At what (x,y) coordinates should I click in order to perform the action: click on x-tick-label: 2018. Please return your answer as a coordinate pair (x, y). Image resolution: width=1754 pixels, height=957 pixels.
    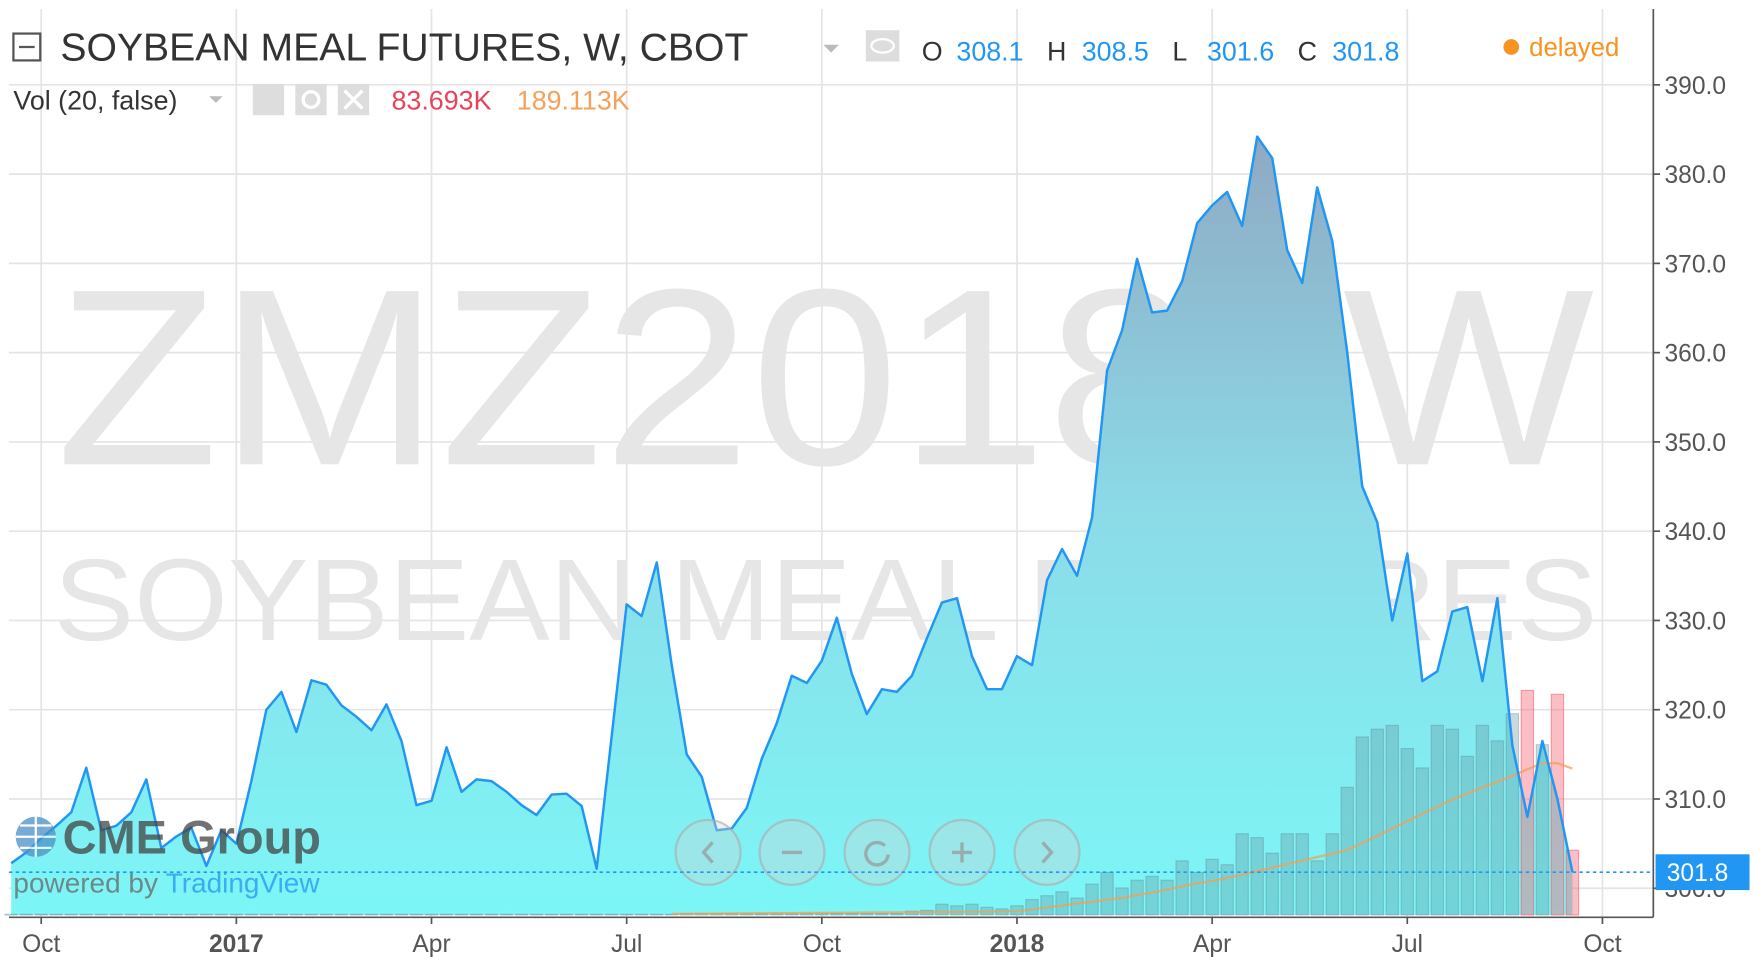
    Looking at the image, I should click on (1017, 944).